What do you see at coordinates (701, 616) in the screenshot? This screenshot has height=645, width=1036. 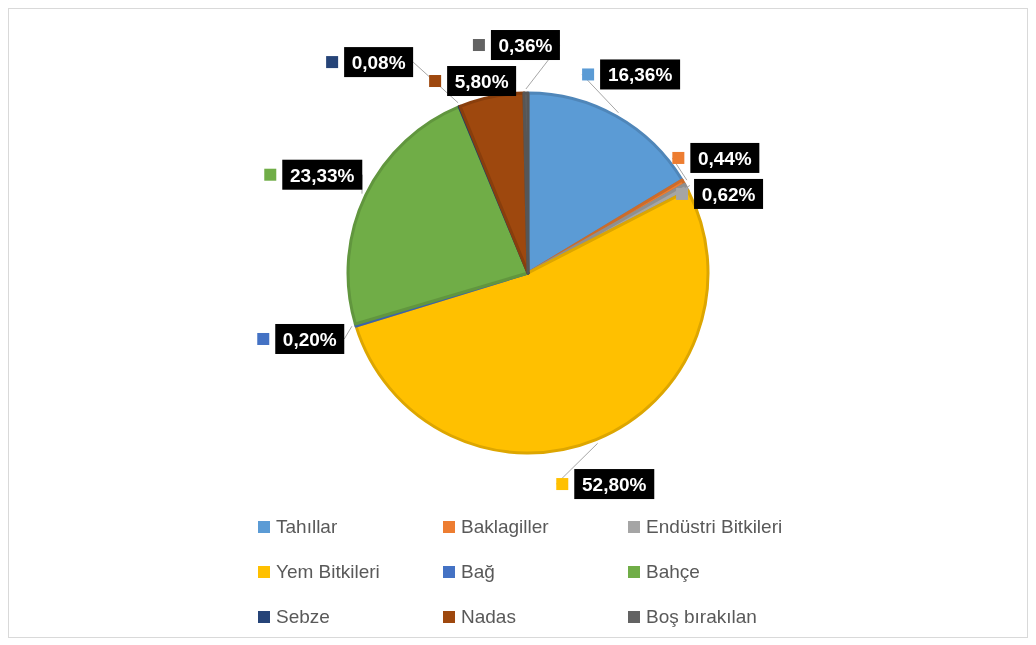 I see `legend-label: Boş bırakılan` at bounding box center [701, 616].